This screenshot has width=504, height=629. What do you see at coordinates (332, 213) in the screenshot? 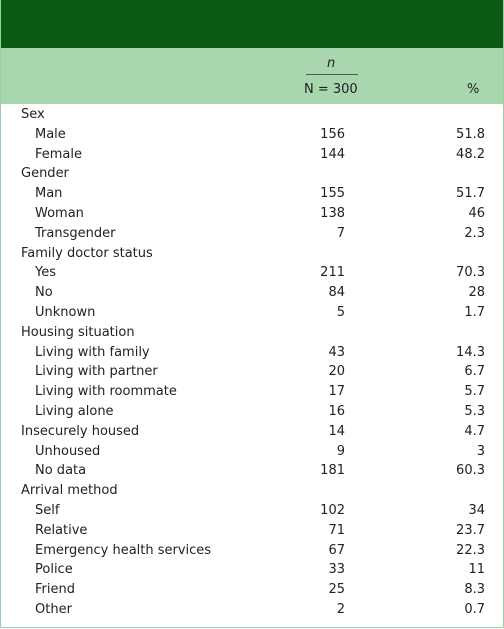
I see `n-value: 138` at bounding box center [332, 213].